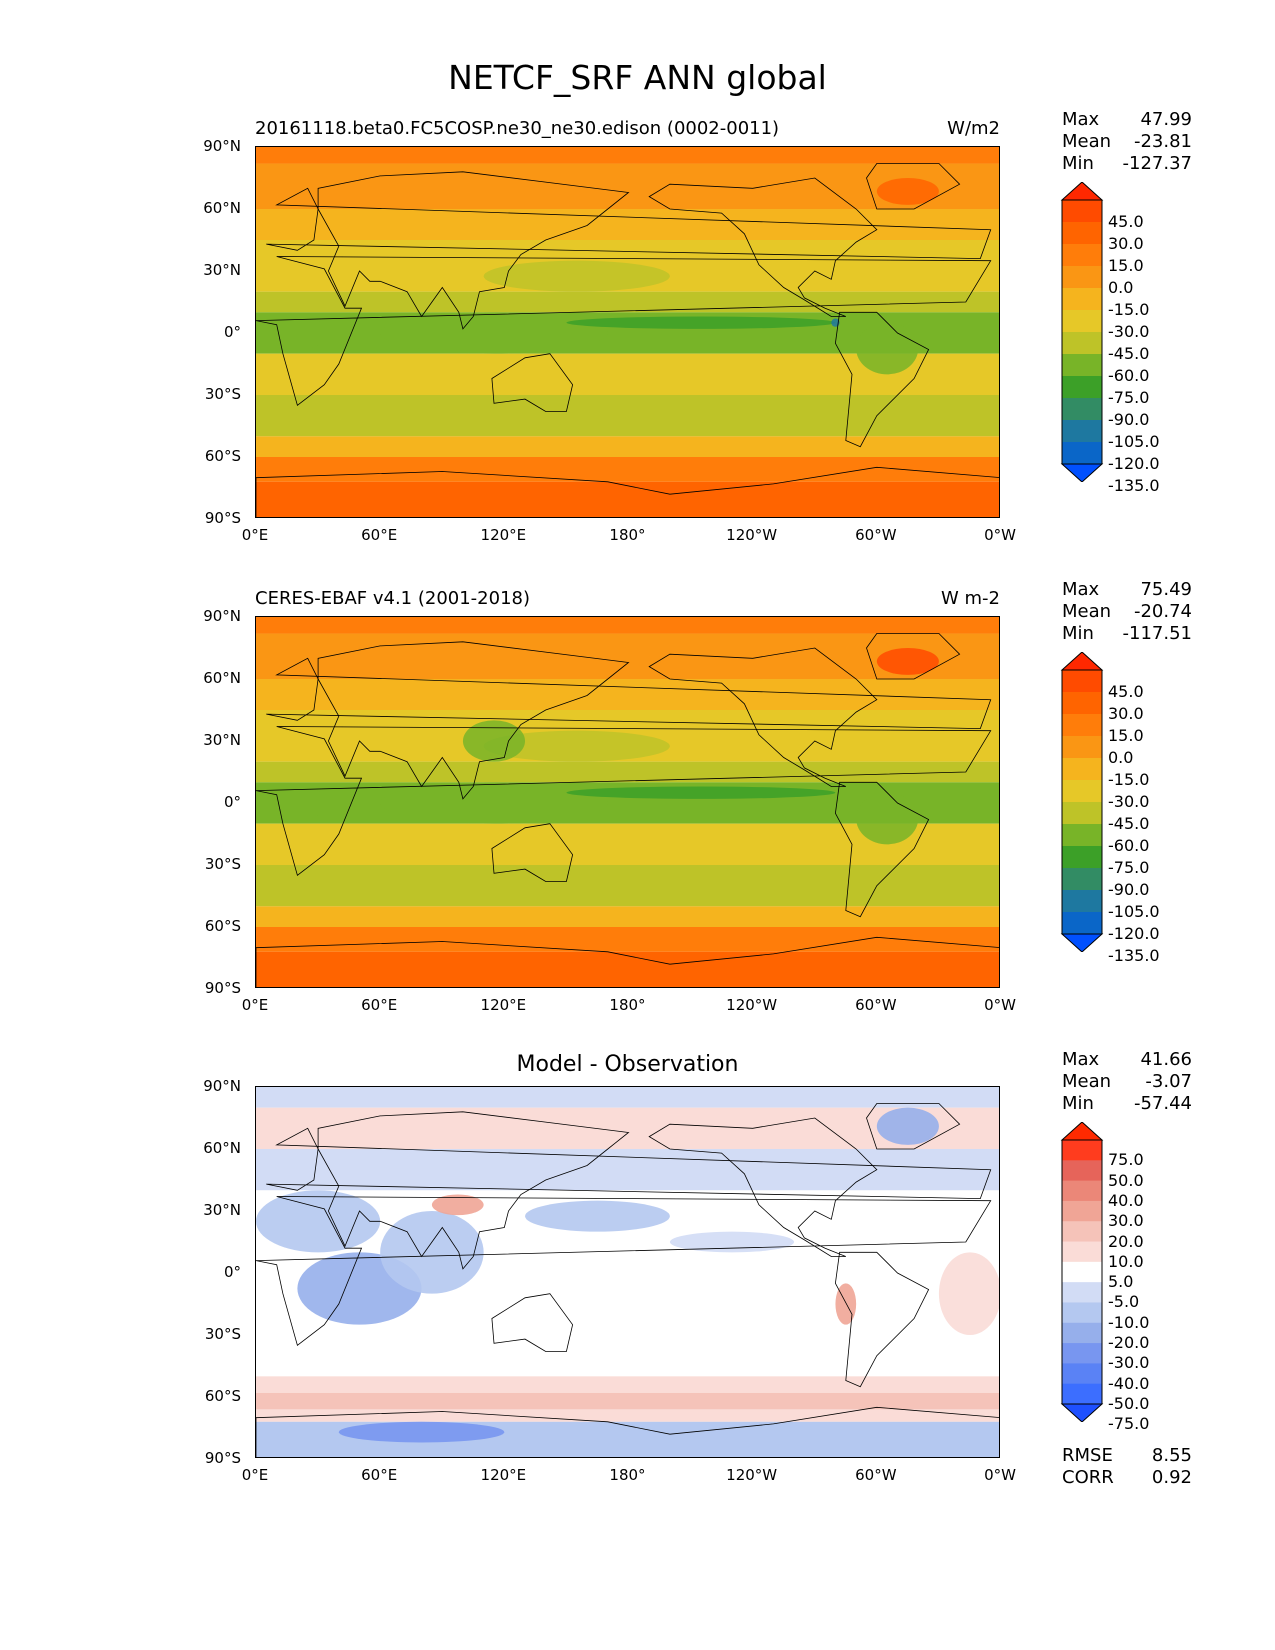 This screenshot has width=1275, height=1650. I want to click on figure-title: NETCF_SRF ANN global, so click(637, 77).